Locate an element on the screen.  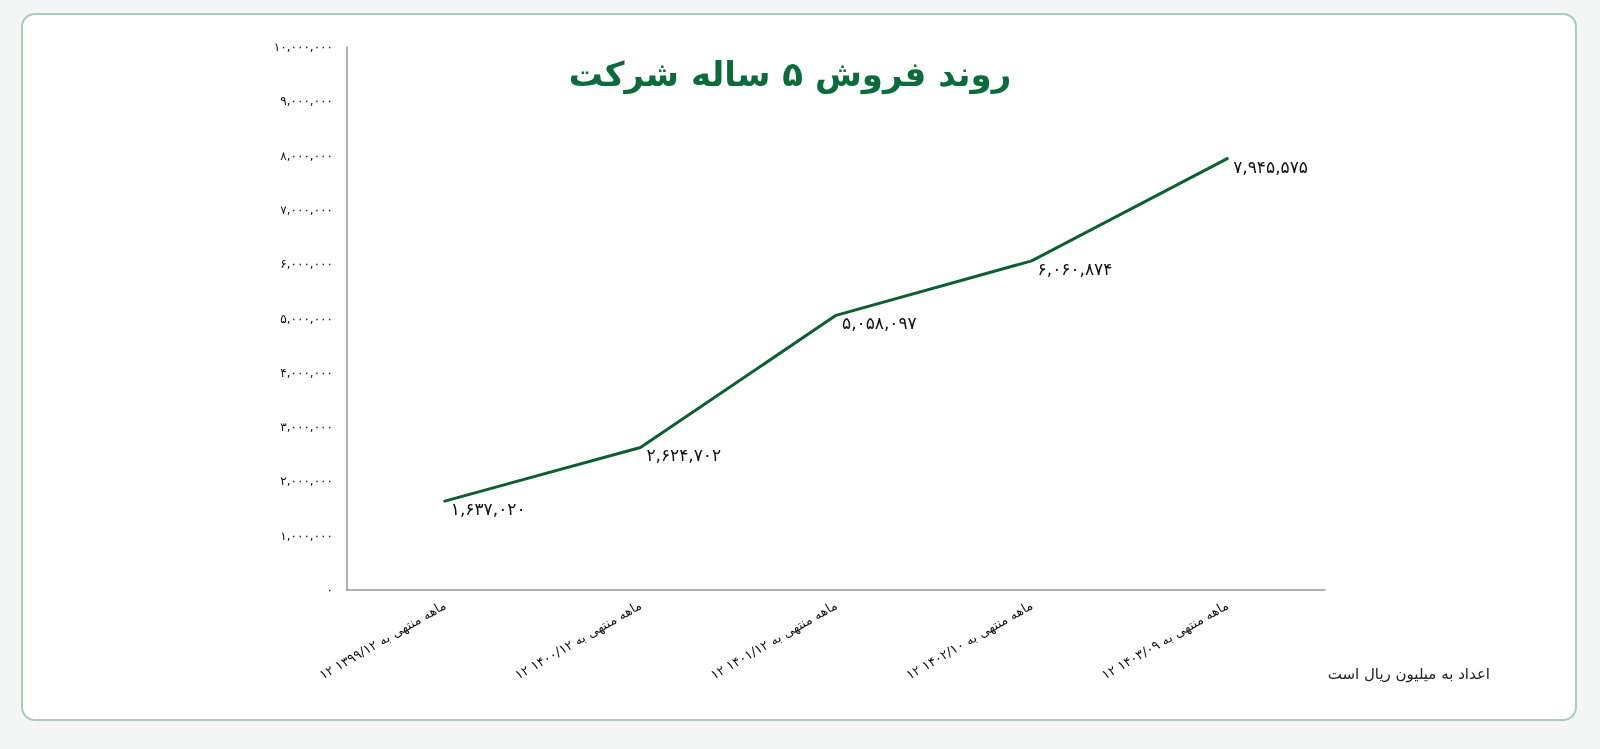
data-label: ۲,۶۲۴,۷۰۲ is located at coordinates (684, 455).